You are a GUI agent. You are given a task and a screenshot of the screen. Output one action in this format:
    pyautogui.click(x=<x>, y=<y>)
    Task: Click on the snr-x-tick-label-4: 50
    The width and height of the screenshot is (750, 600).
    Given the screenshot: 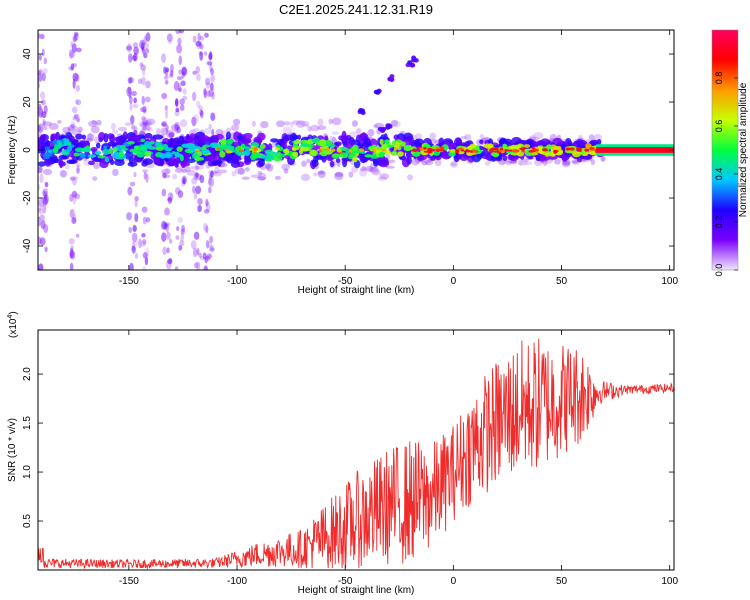 What is the action you would take?
    pyautogui.click(x=562, y=581)
    